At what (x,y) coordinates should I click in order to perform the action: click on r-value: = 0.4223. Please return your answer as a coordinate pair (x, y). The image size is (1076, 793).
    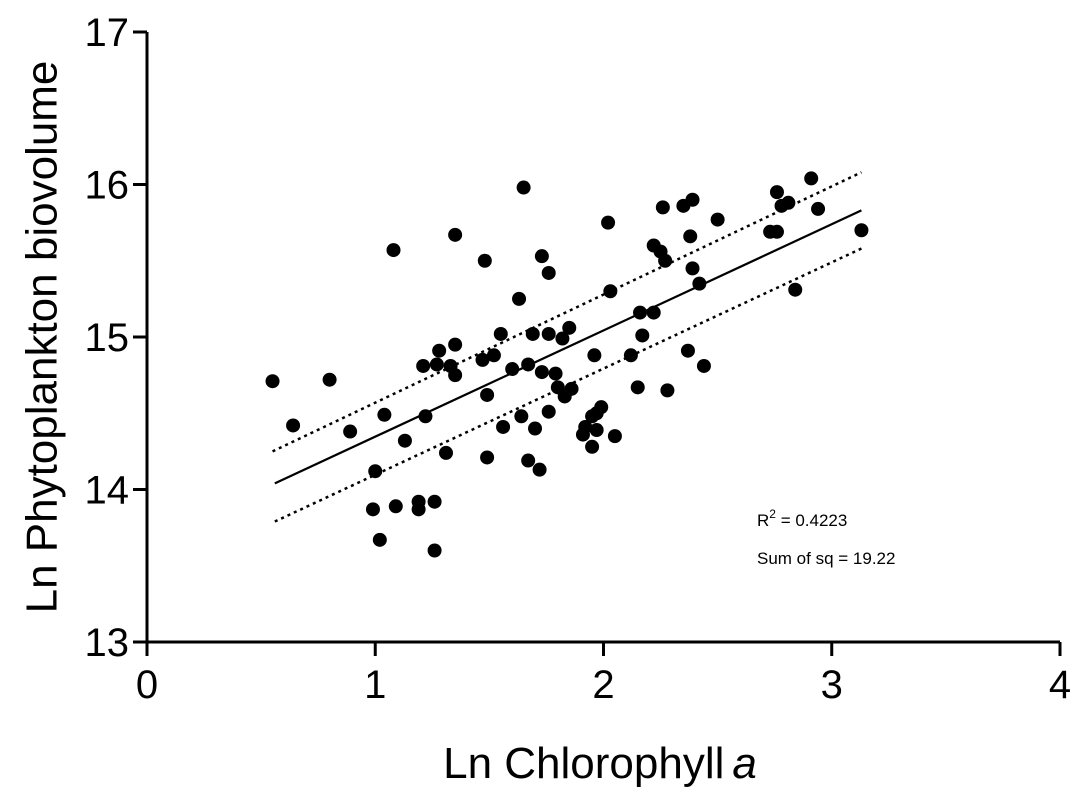
    Looking at the image, I should click on (811, 520).